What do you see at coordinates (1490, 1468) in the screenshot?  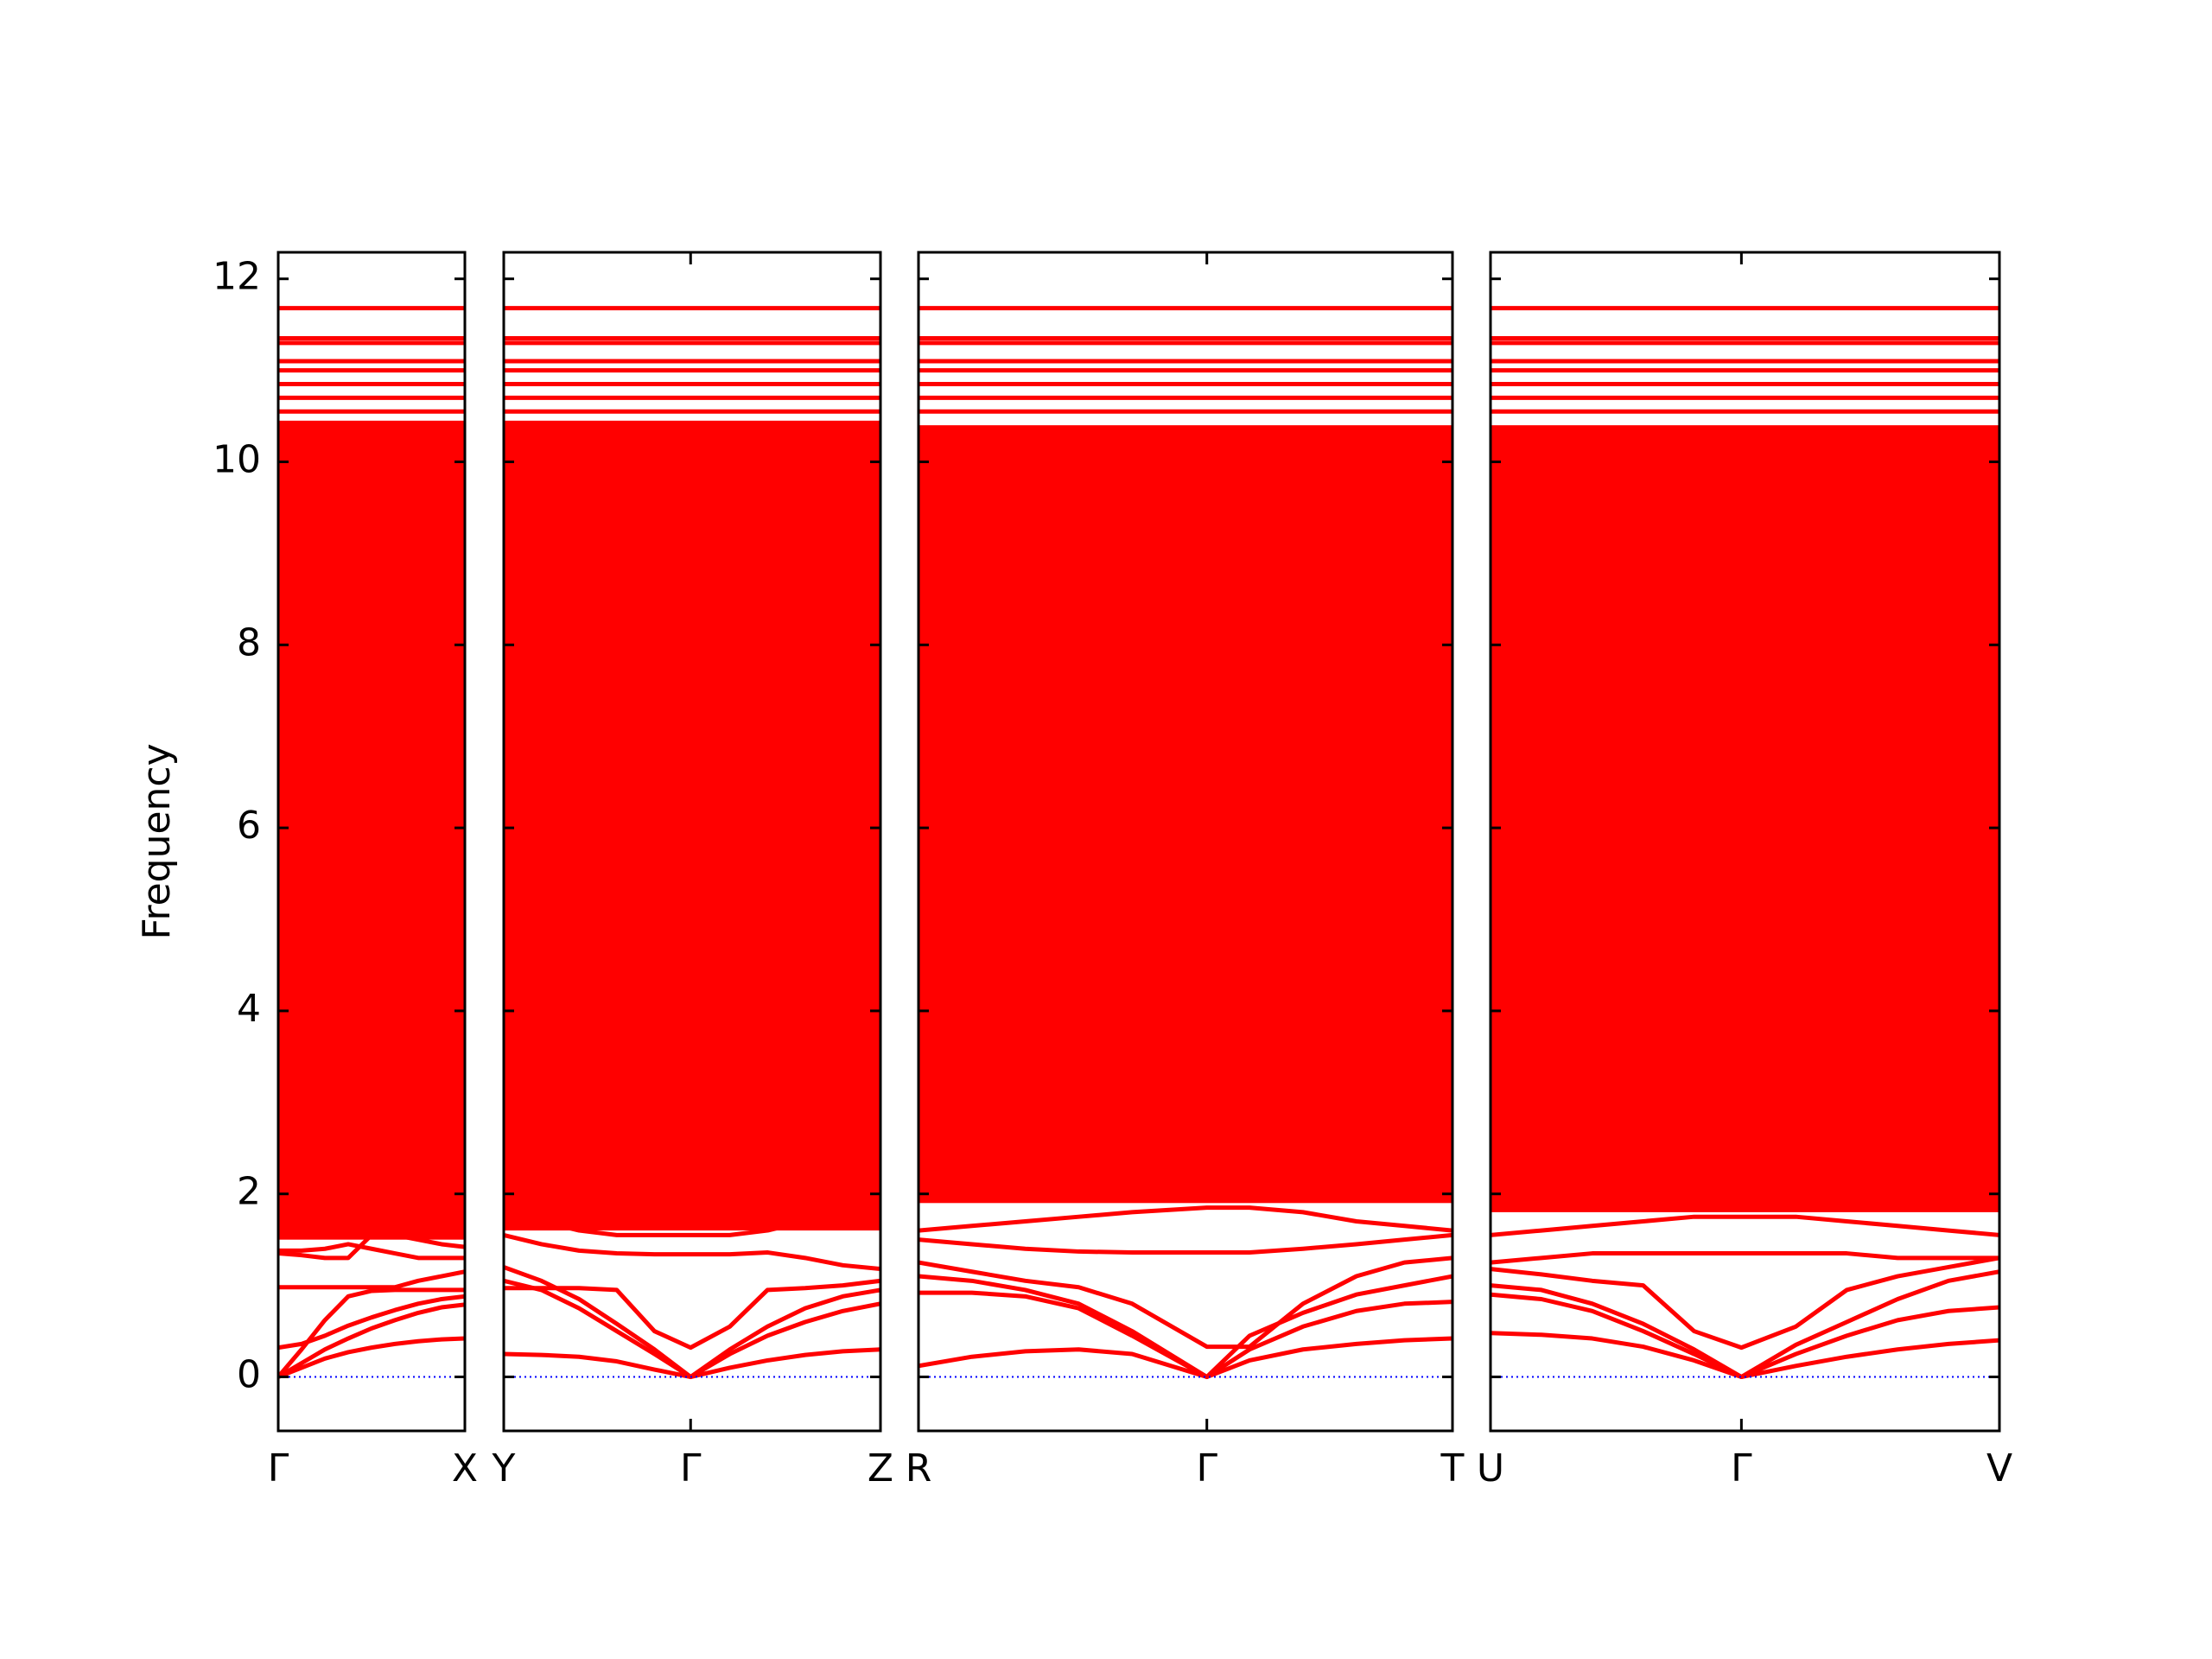 I see `x-tick-label: U` at bounding box center [1490, 1468].